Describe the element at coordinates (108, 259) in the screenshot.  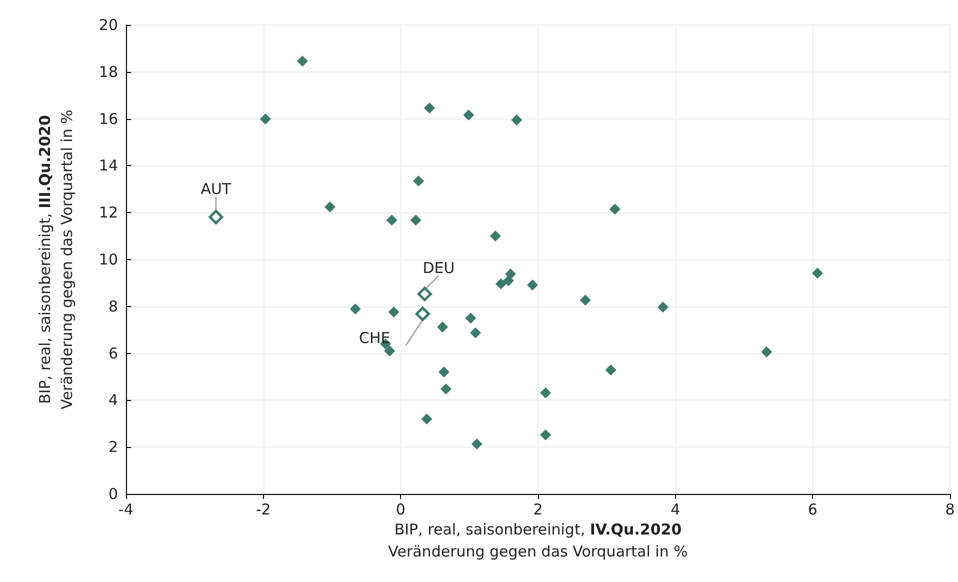
I see `y-tick-label: 10` at that location.